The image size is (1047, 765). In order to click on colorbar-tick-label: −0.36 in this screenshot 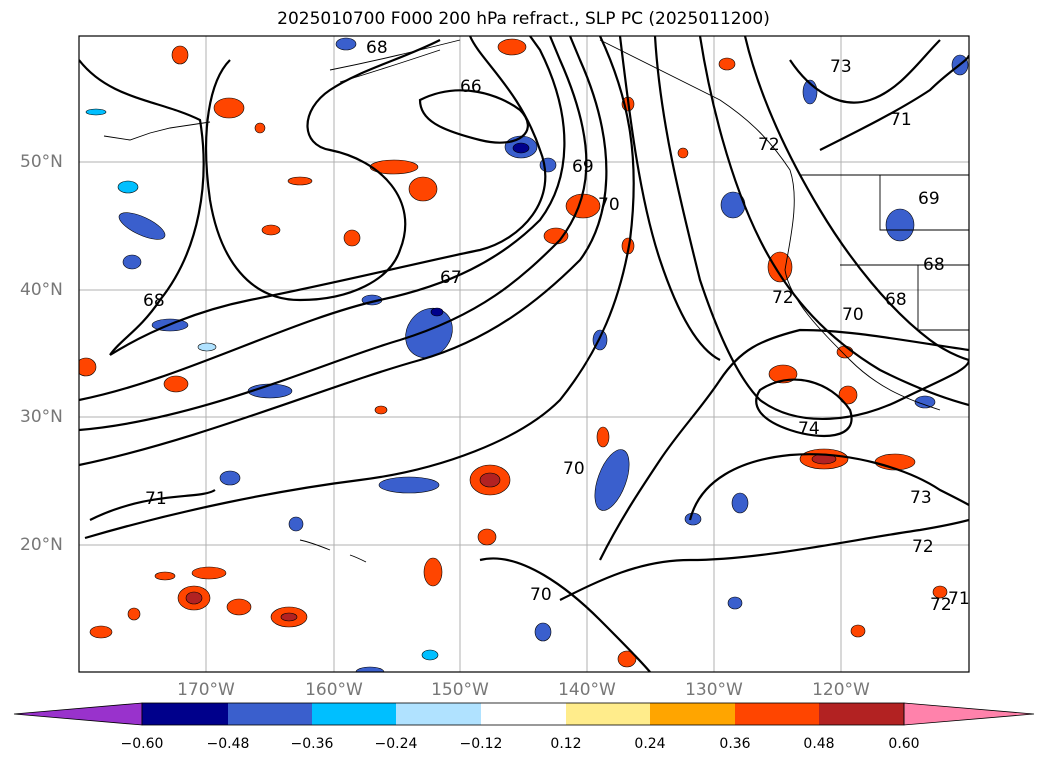, I will do `click(312, 744)`.